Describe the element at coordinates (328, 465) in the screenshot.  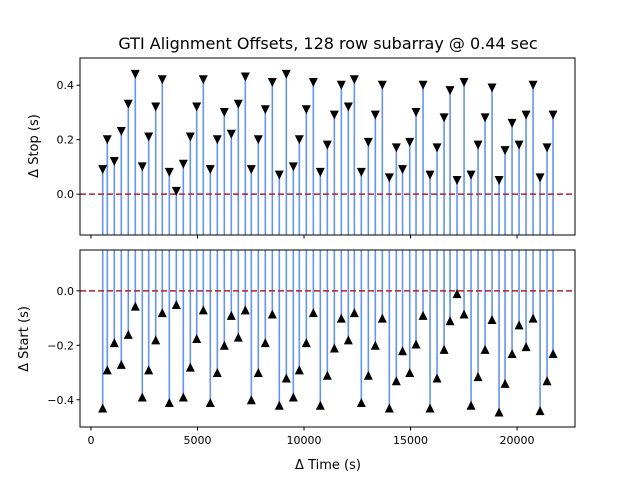
I see `x-axis-label: Δ Time (s)` at that location.